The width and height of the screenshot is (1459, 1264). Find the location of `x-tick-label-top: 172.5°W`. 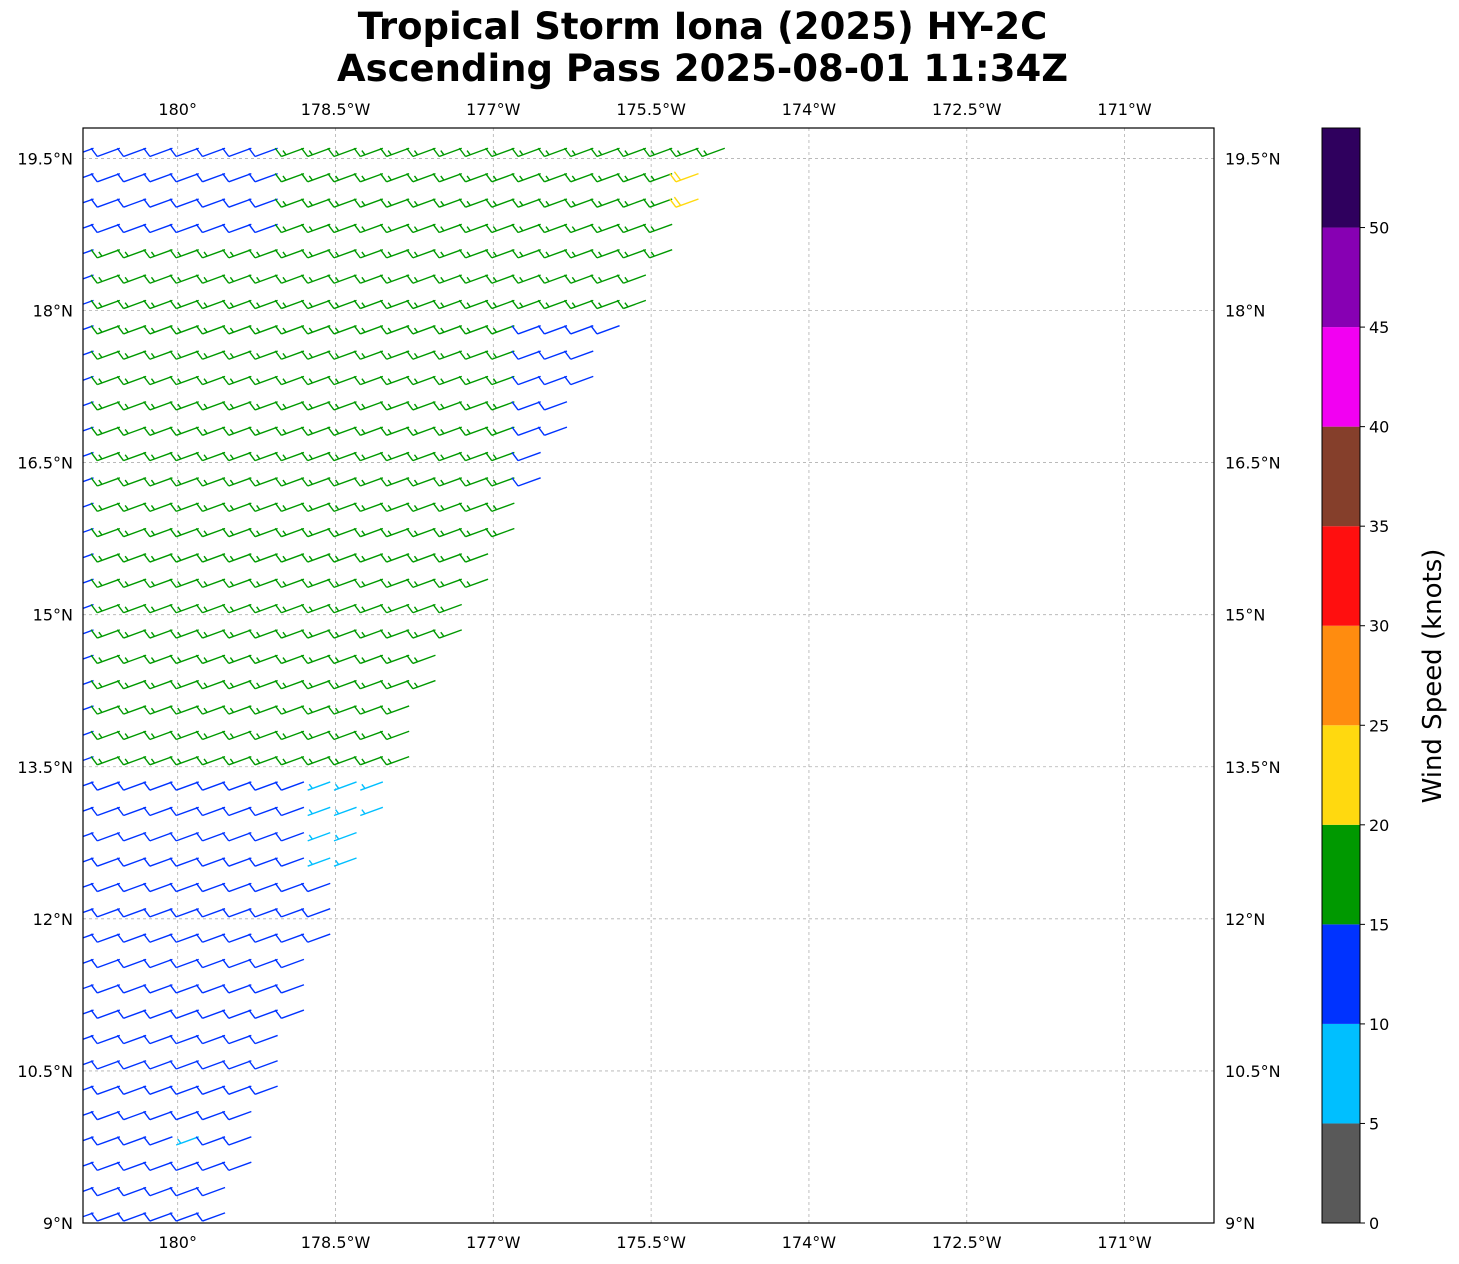

x-tick-label-top: 172.5°W is located at coordinates (967, 109).